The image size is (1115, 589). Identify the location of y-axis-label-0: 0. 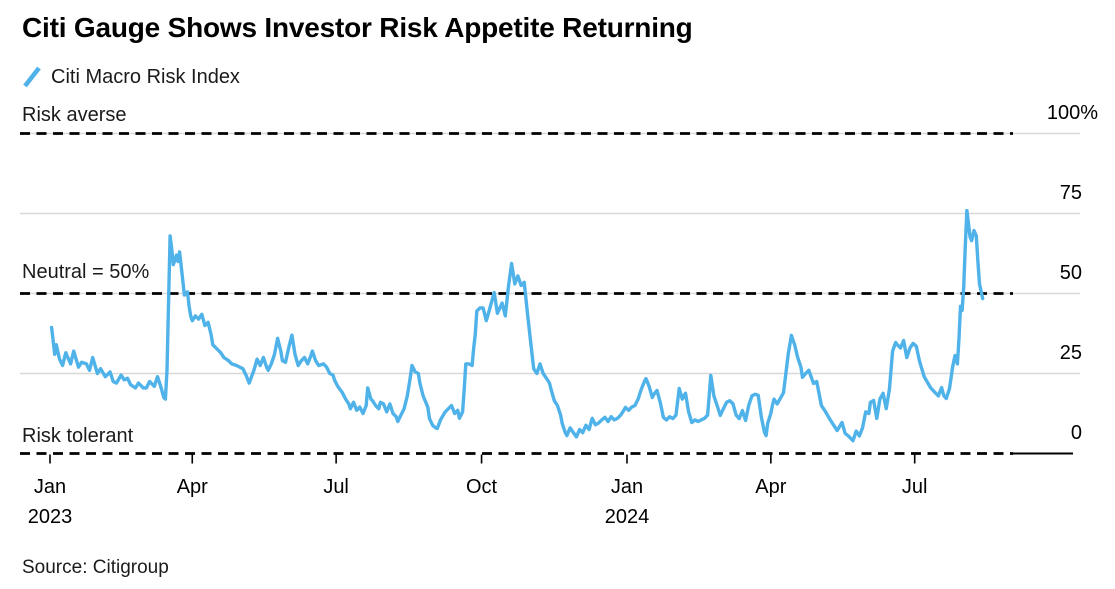
(1076, 433).